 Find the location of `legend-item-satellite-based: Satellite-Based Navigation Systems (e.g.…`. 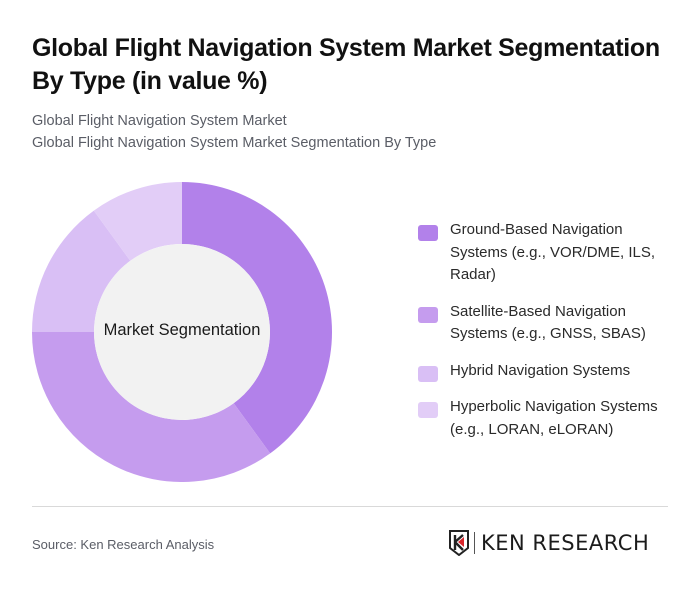

legend-item-satellite-based: Satellite-Based Navigation Systems (e.g.… is located at coordinates (553, 323).